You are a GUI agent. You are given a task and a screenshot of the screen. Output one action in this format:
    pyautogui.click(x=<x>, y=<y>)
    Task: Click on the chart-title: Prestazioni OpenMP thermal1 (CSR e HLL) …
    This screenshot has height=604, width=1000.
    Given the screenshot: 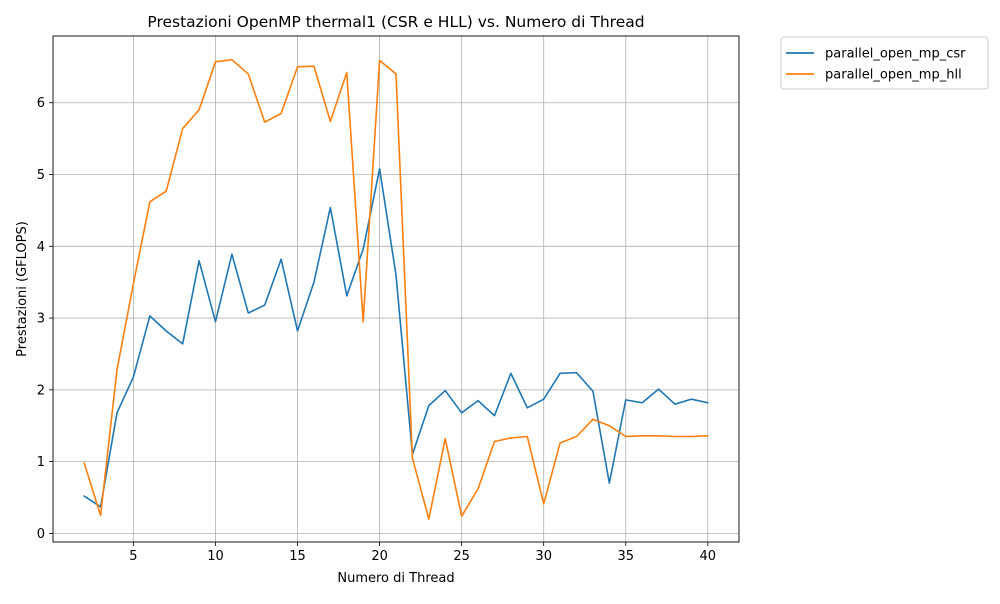 What is the action you would take?
    pyautogui.click(x=395, y=22)
    